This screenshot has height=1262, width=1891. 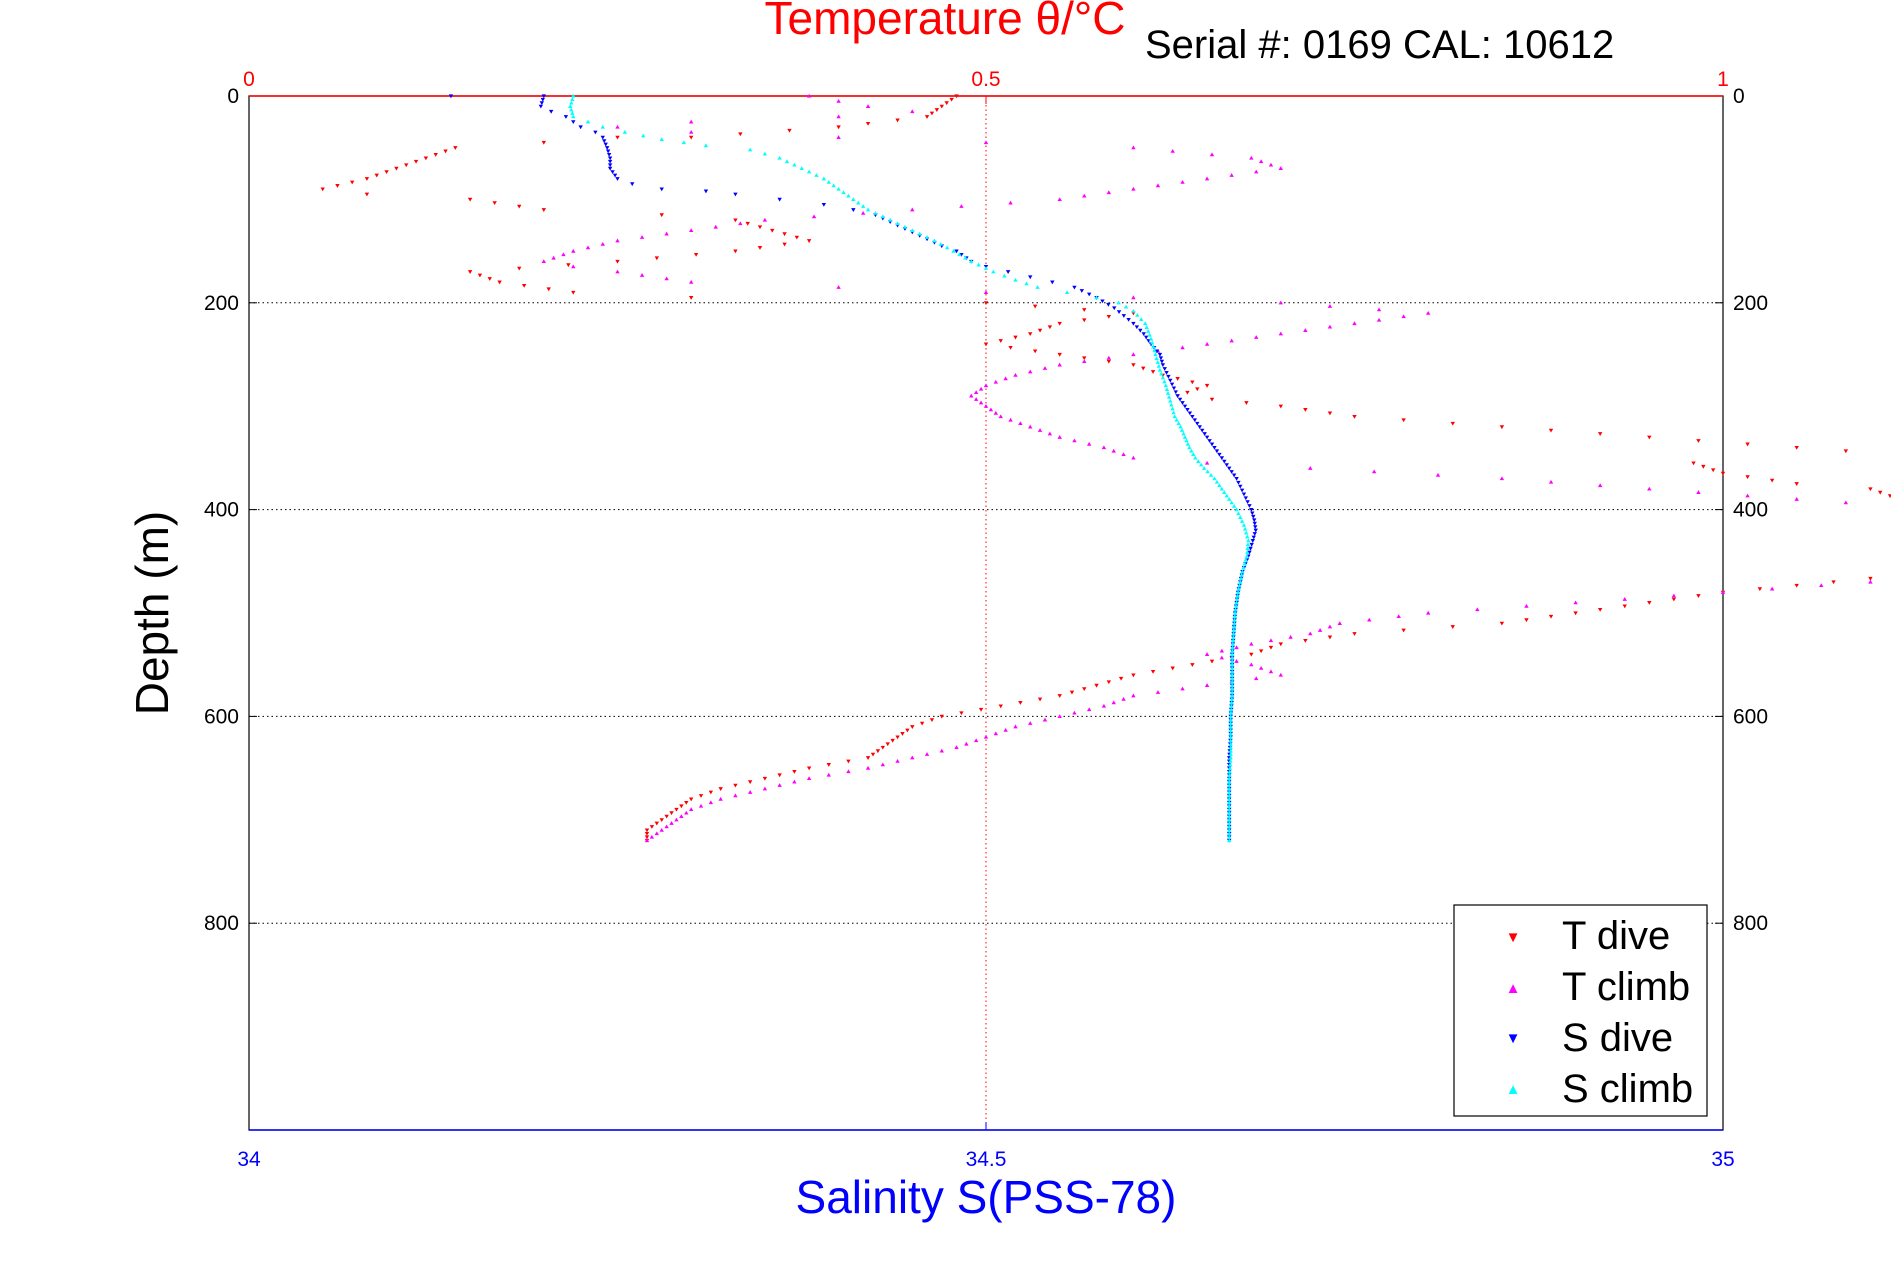 I want to click on legend-box, so click(x=1580, y=1010).